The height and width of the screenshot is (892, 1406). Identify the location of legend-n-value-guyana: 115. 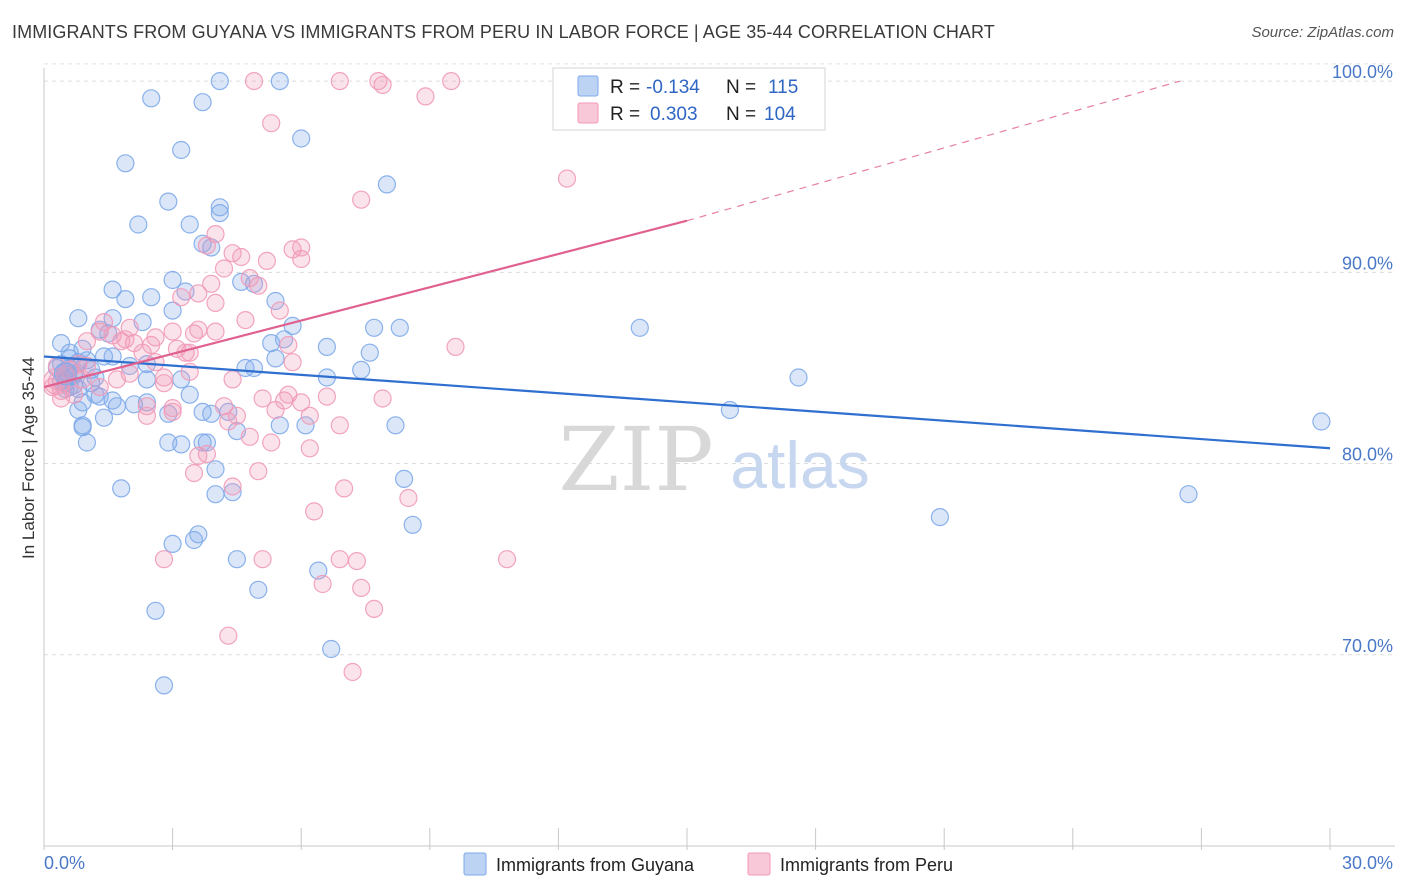
(783, 87).